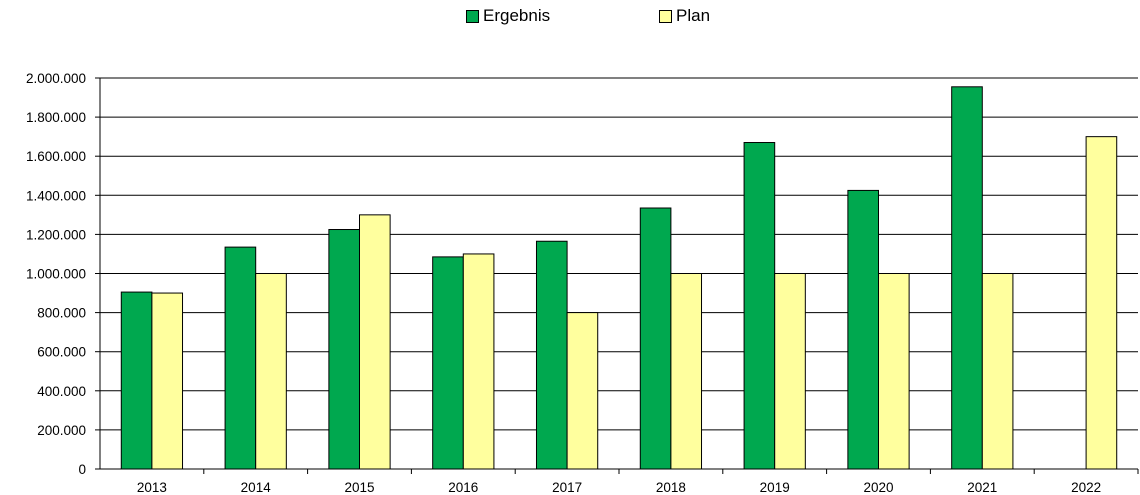 Image resolution: width=1140 pixels, height=495 pixels. Describe the element at coordinates (894, 371) in the screenshot. I see `bar-plan-2020` at that location.